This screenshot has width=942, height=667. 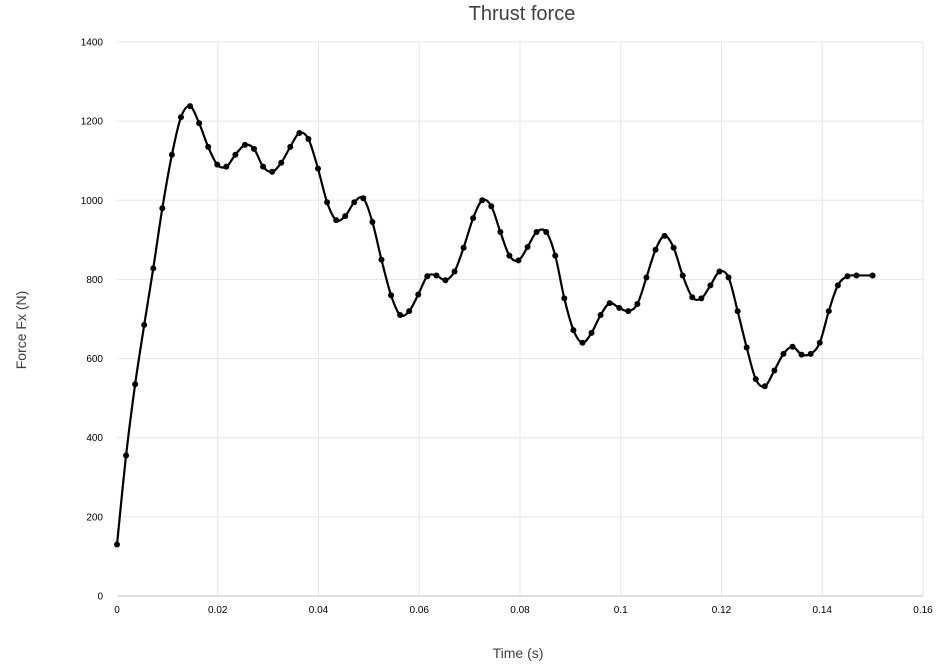 What do you see at coordinates (621, 610) in the screenshot?
I see `x-tick-label: 0.1` at bounding box center [621, 610].